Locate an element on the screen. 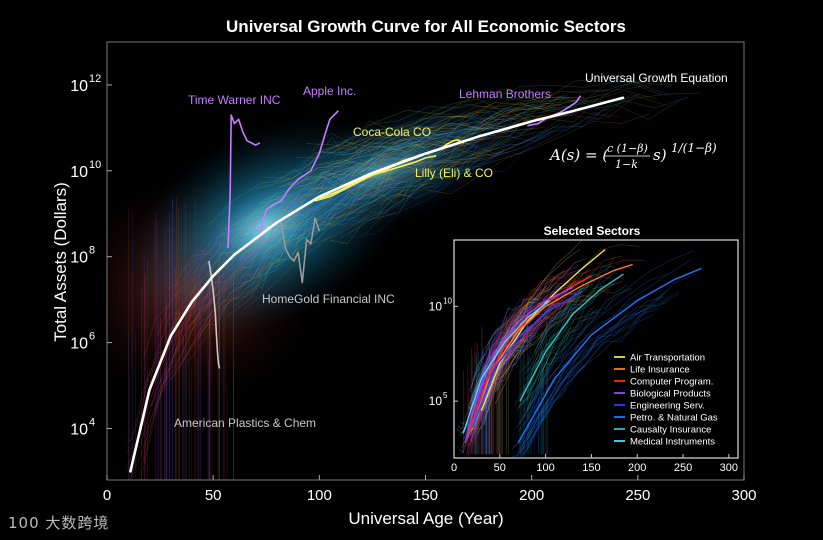  label-american-plastics-chem: American Plastics & Chem is located at coordinates (245, 423).